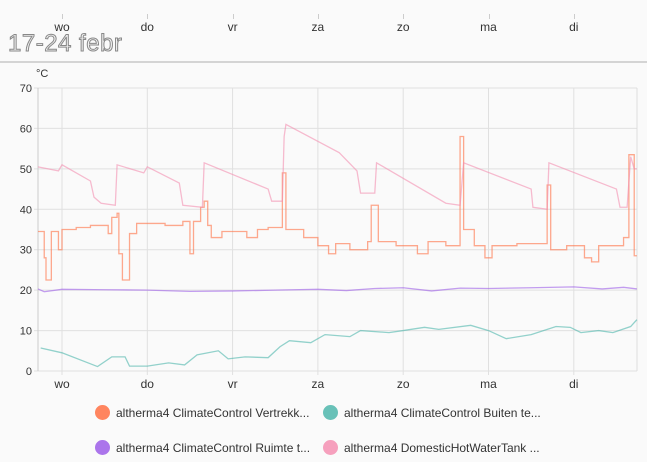 The image size is (647, 462). What do you see at coordinates (148, 384) in the screenshot?
I see `x-tick-label: do` at bounding box center [148, 384].